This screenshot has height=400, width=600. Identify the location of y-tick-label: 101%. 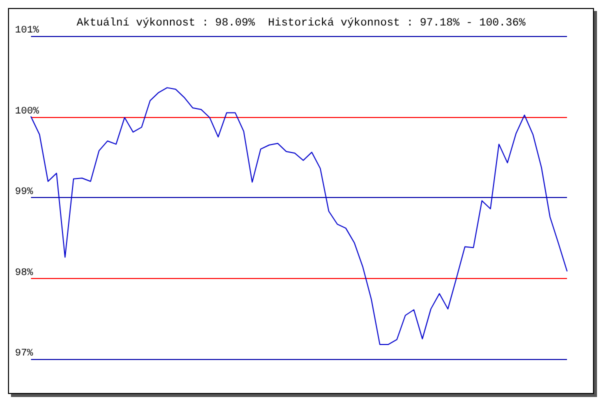
(27, 31).